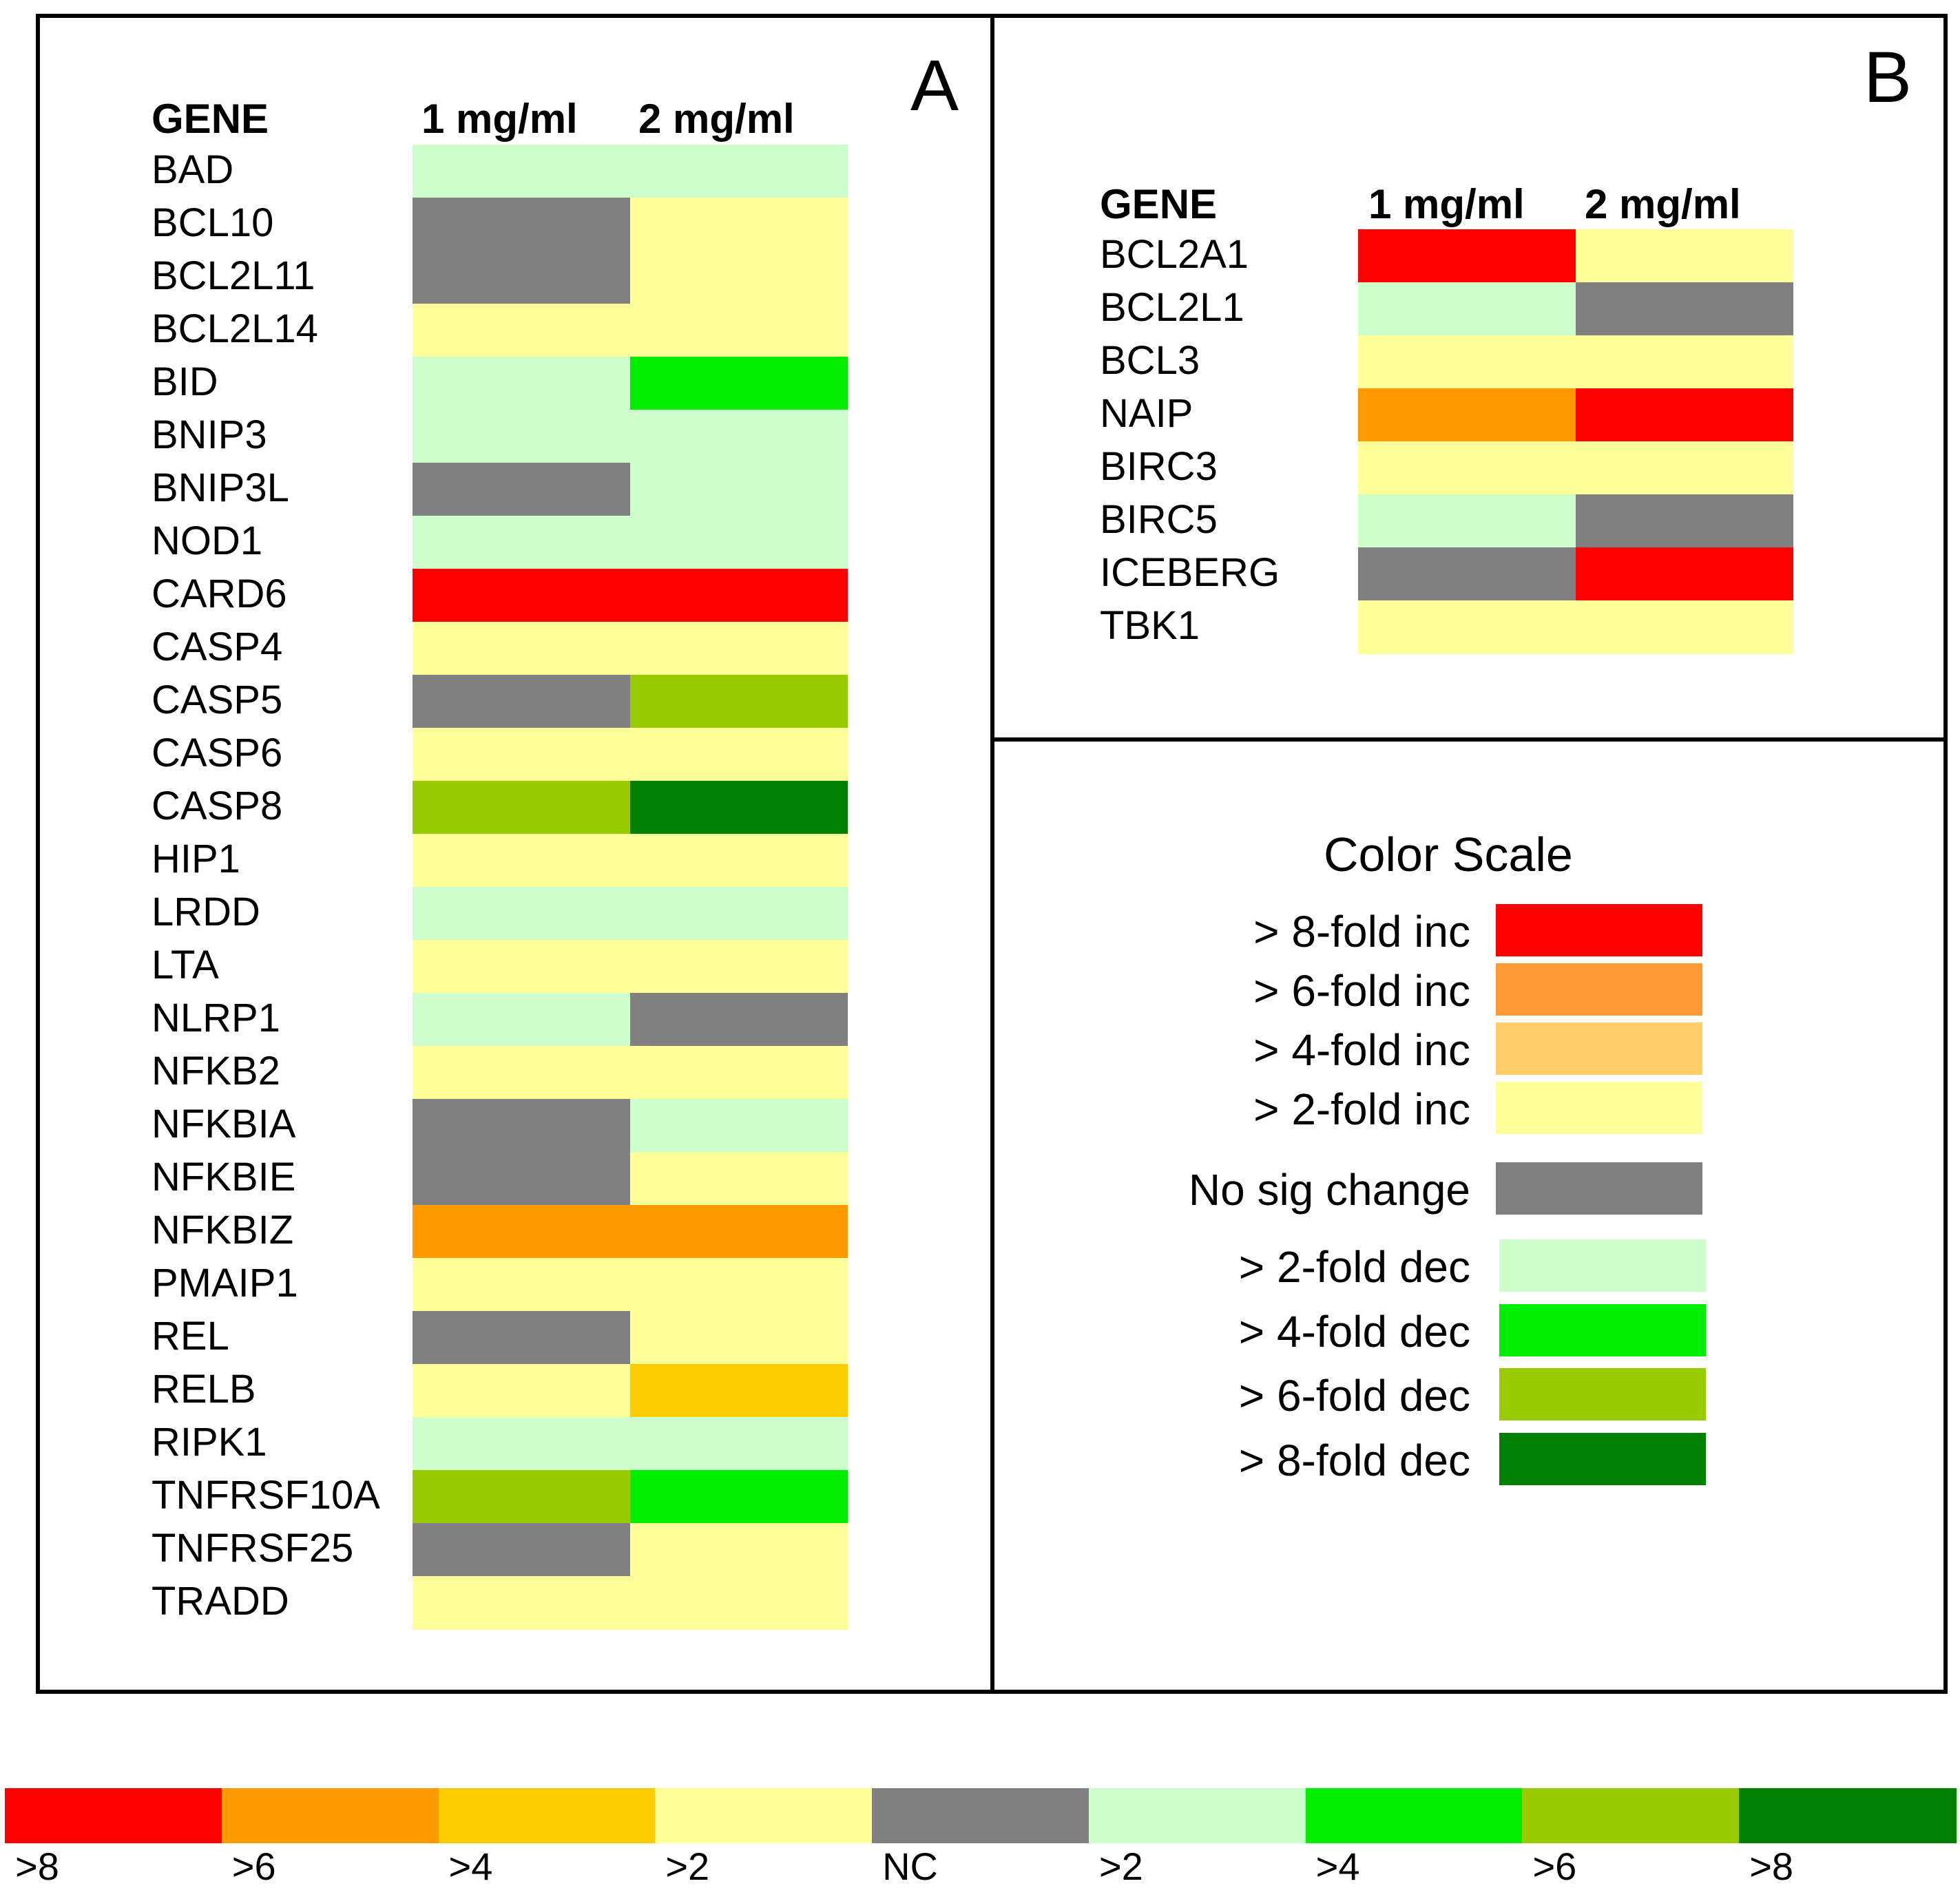 This screenshot has width=1960, height=1888. Describe the element at coordinates (266, 1495) in the screenshot. I see `gene-label: TNFRSF10A` at that location.